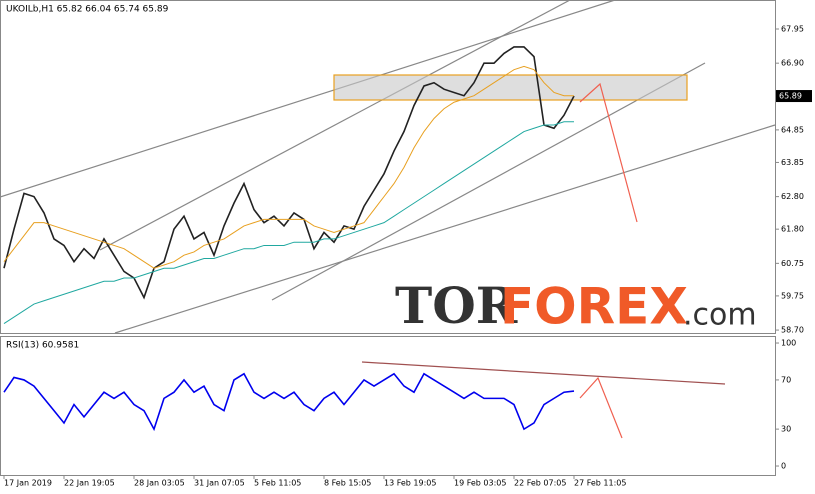 The image size is (815, 494). I want to click on y-tick-label: 66.90, so click(792, 63).